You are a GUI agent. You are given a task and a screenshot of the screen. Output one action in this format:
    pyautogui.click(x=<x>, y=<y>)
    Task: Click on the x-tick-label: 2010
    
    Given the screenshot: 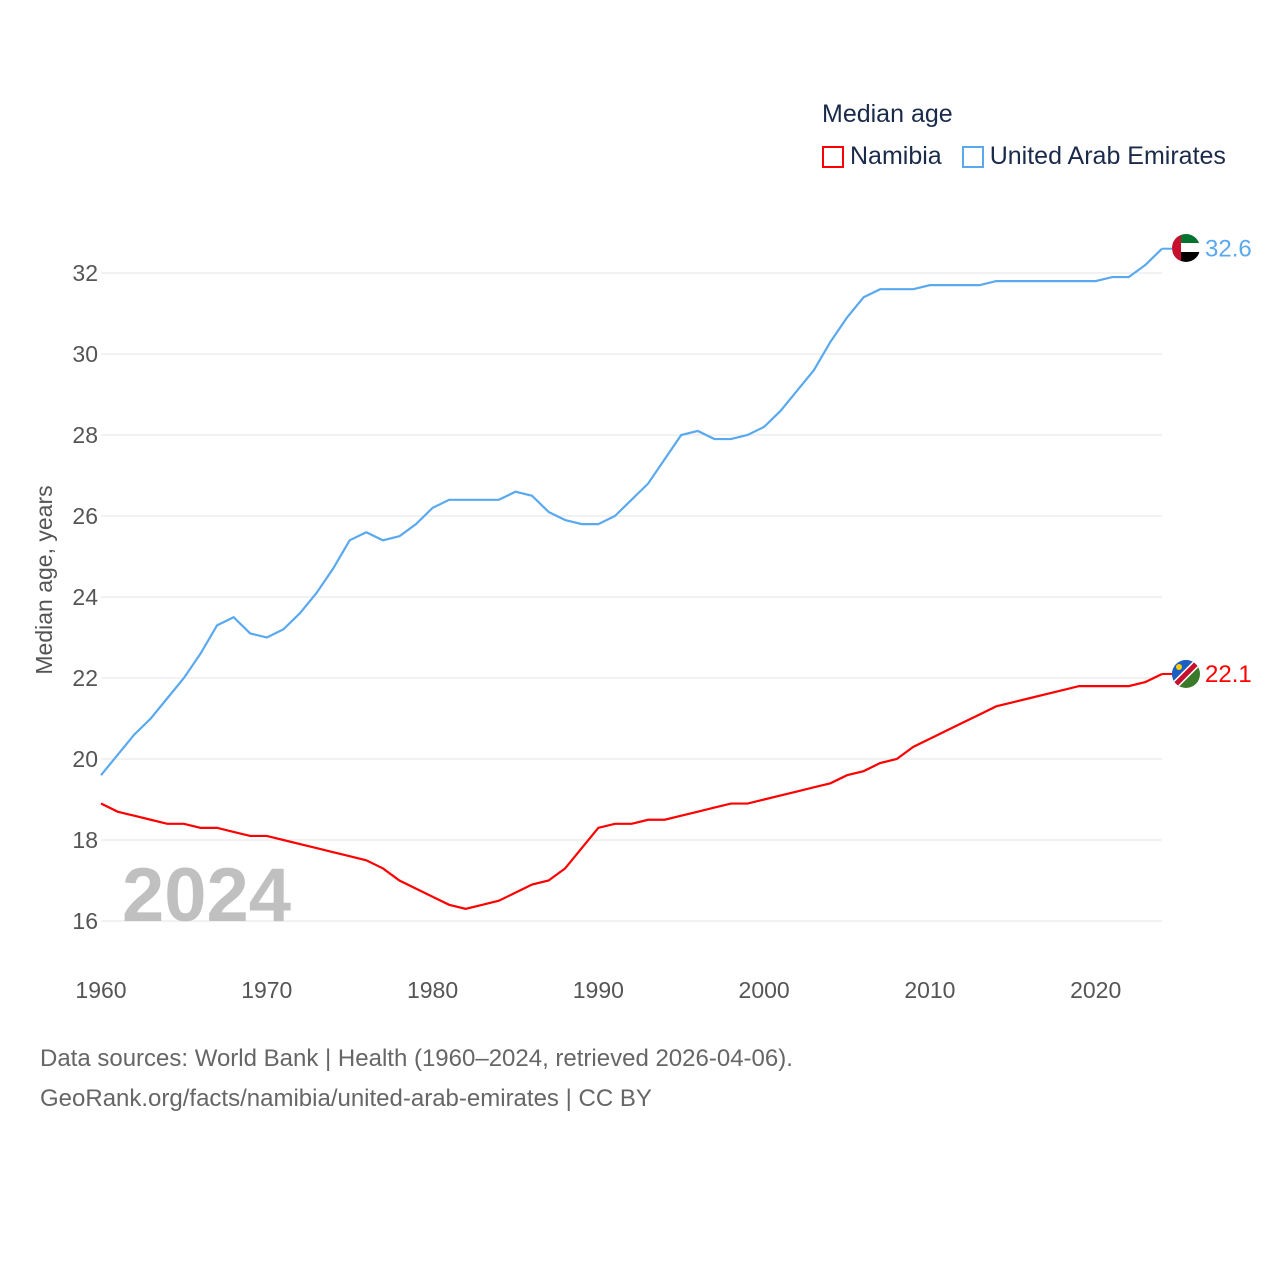 What is the action you would take?
    pyautogui.click(x=929, y=990)
    